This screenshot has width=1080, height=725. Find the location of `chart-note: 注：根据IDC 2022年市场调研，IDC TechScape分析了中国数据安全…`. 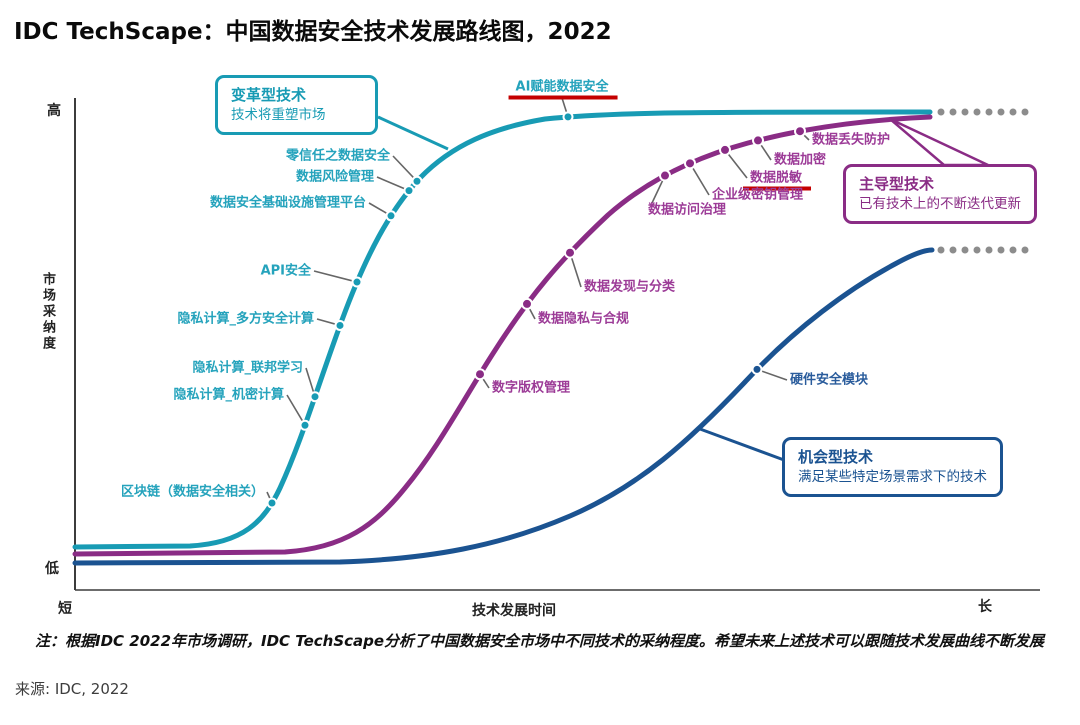

chart-note: 注：根据IDC 2022年市场调研，IDC TechScape分析了中国数据安全… is located at coordinates (540, 641).